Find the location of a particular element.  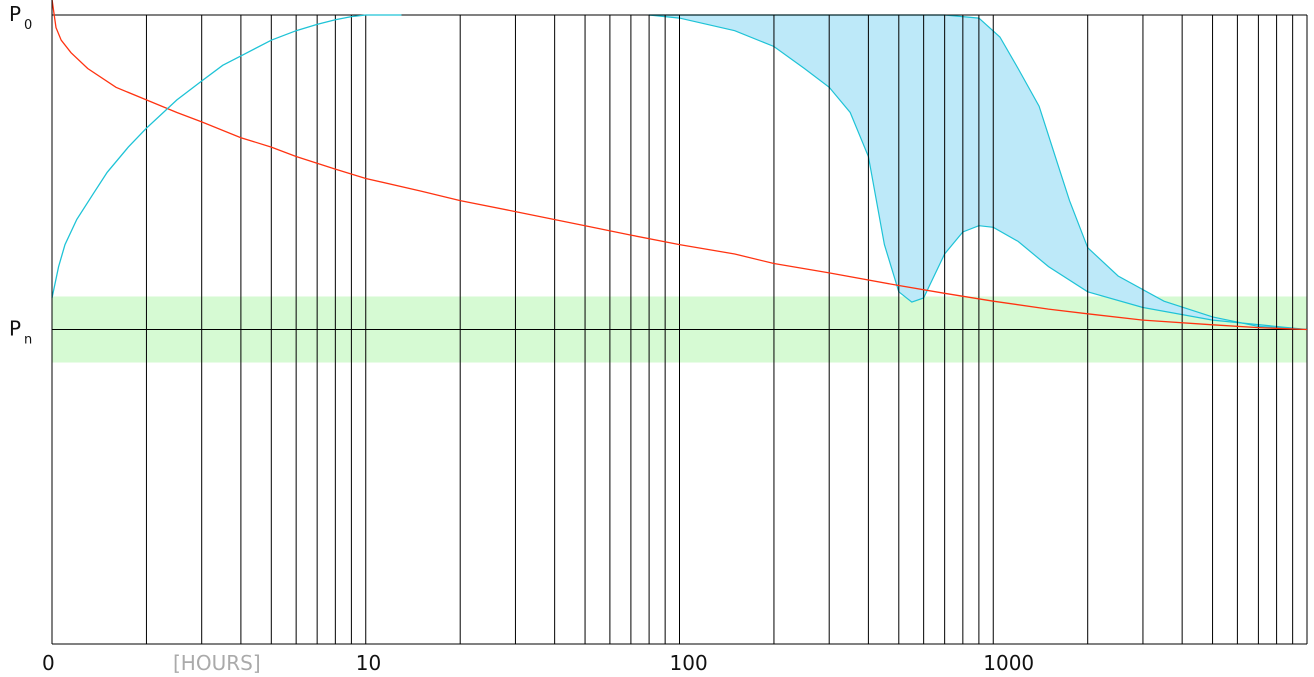

x-unit-label: [HOURS] is located at coordinates (217, 663).